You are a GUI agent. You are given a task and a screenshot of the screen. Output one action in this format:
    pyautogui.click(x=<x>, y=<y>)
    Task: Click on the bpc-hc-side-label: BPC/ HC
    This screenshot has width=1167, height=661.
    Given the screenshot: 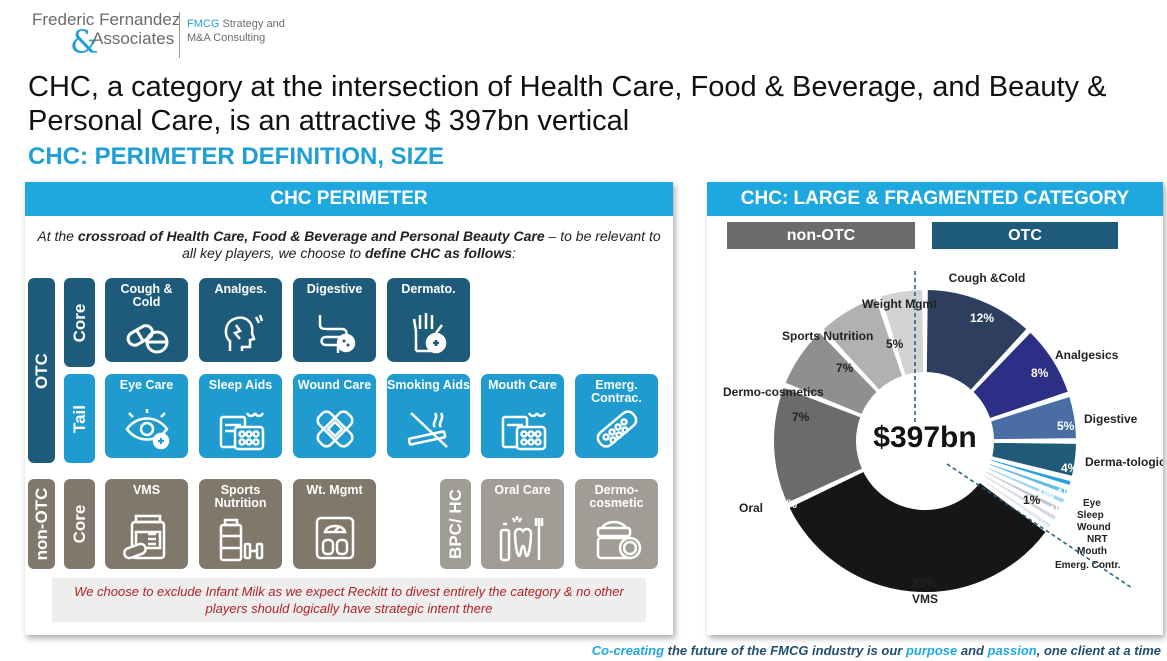 What is the action you would take?
    pyautogui.click(x=455, y=524)
    